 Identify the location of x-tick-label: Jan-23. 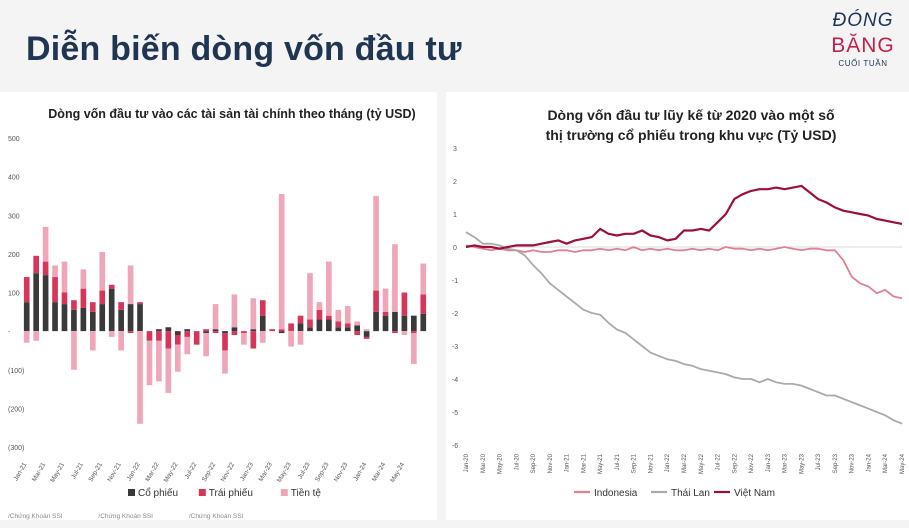
(769, 462).